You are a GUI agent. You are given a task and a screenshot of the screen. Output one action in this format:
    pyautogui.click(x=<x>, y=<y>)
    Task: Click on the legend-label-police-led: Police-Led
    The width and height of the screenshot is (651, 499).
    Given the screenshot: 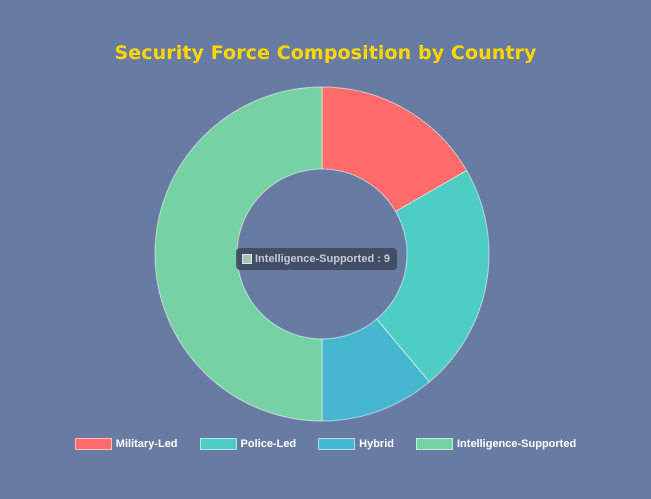 What is the action you would take?
    pyautogui.click(x=268, y=444)
    